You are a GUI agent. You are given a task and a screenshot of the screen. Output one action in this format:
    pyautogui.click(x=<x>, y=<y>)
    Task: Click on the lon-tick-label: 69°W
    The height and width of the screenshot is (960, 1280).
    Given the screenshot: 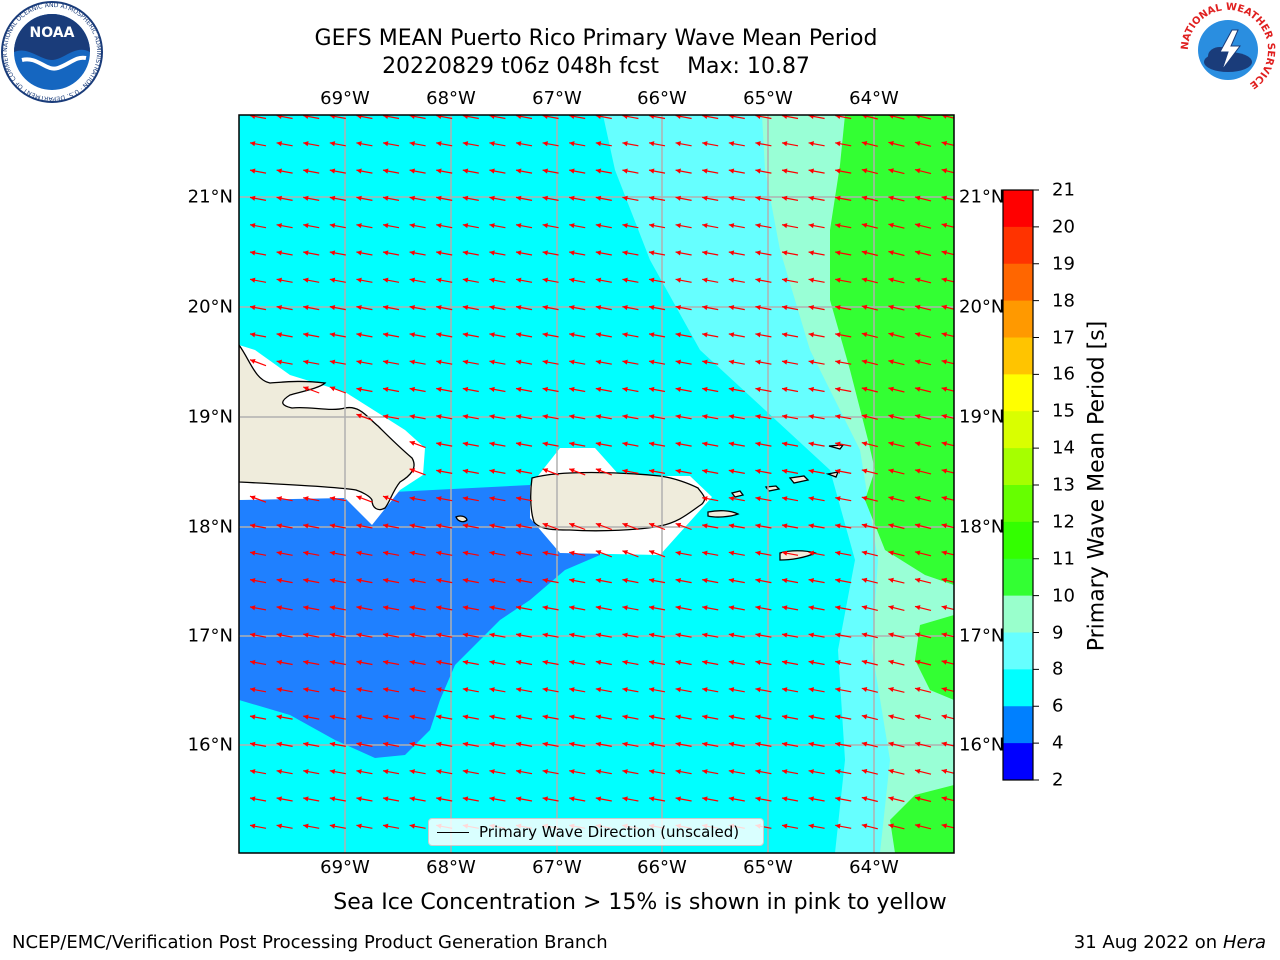 What is the action you would take?
    pyautogui.click(x=345, y=867)
    